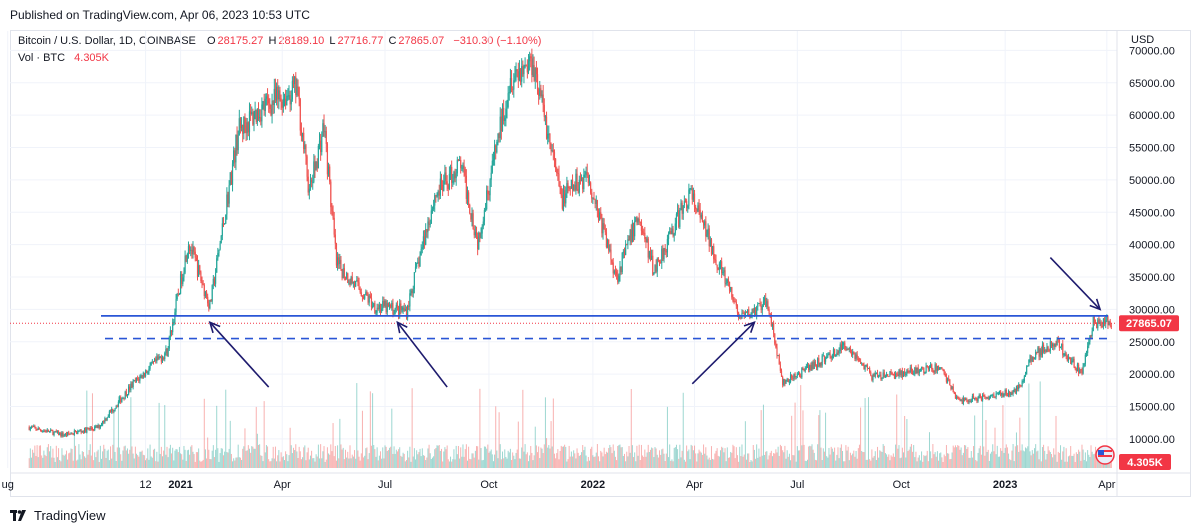 Image resolution: width=1200 pixels, height=532 pixels. I want to click on footer-brand: TradingView, so click(70, 515).